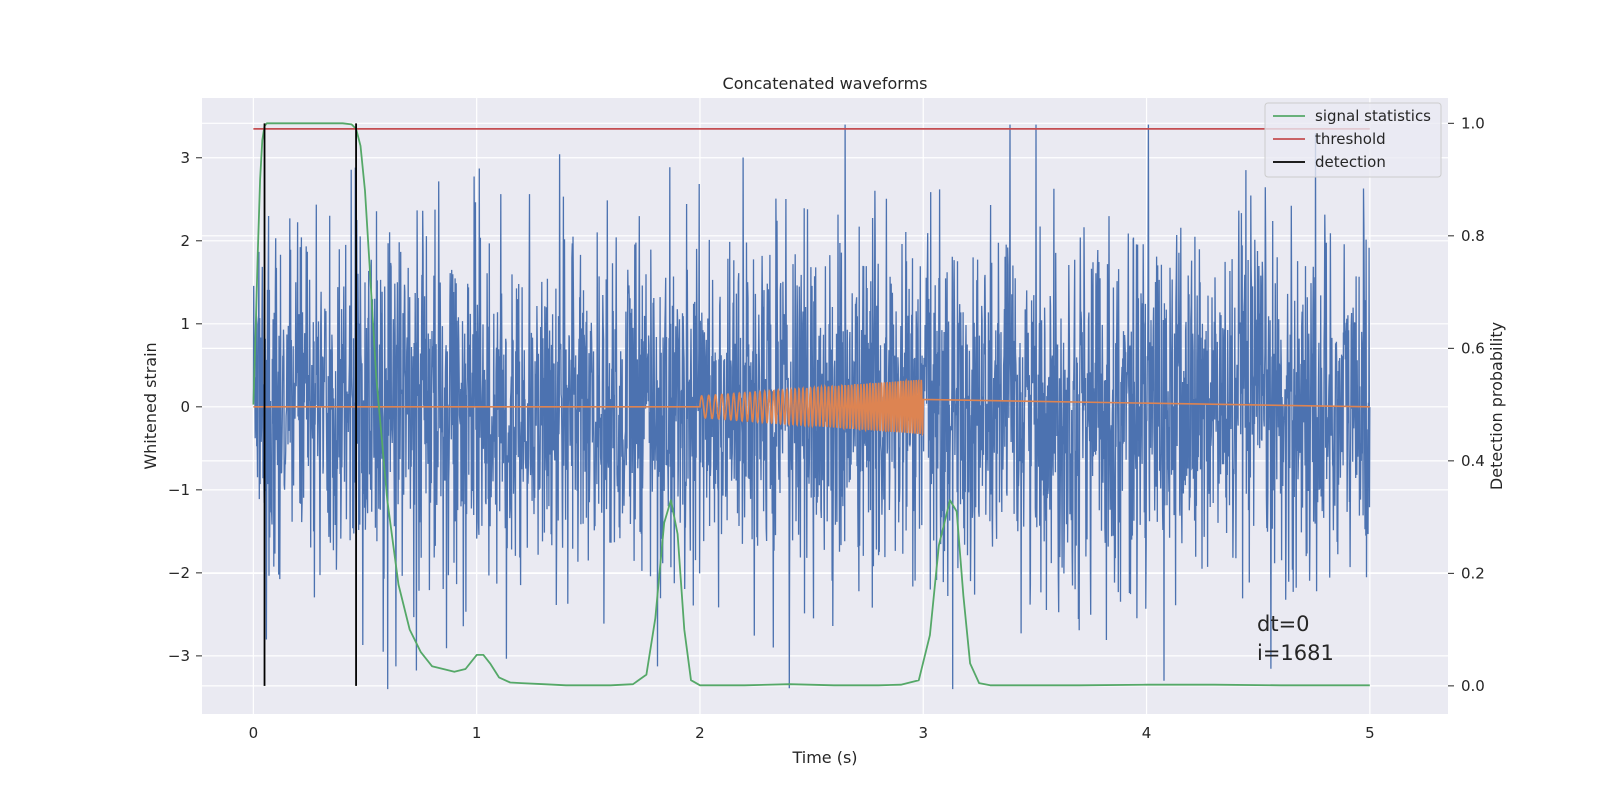  What do you see at coordinates (1473, 348) in the screenshot?
I see `y2-tick-label: 0.6` at bounding box center [1473, 348].